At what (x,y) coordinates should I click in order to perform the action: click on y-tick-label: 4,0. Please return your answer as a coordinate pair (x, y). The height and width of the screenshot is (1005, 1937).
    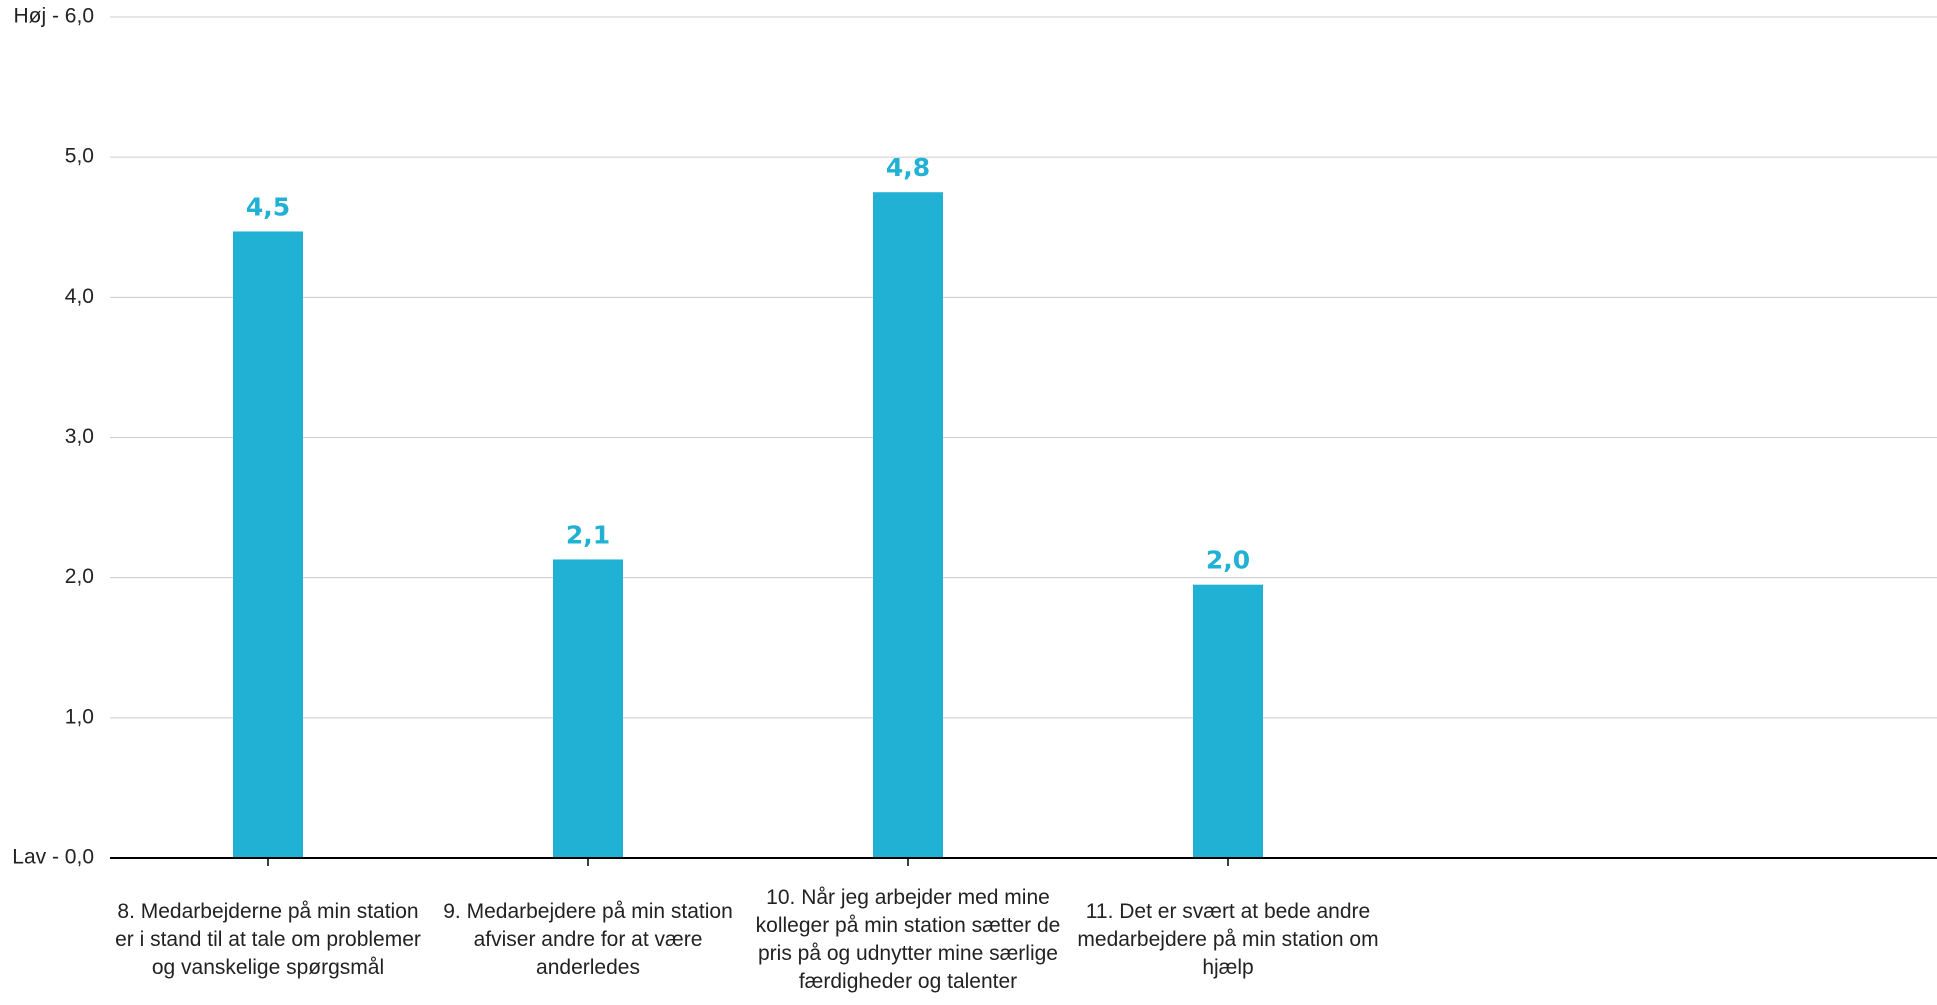
    Looking at the image, I should click on (79, 296).